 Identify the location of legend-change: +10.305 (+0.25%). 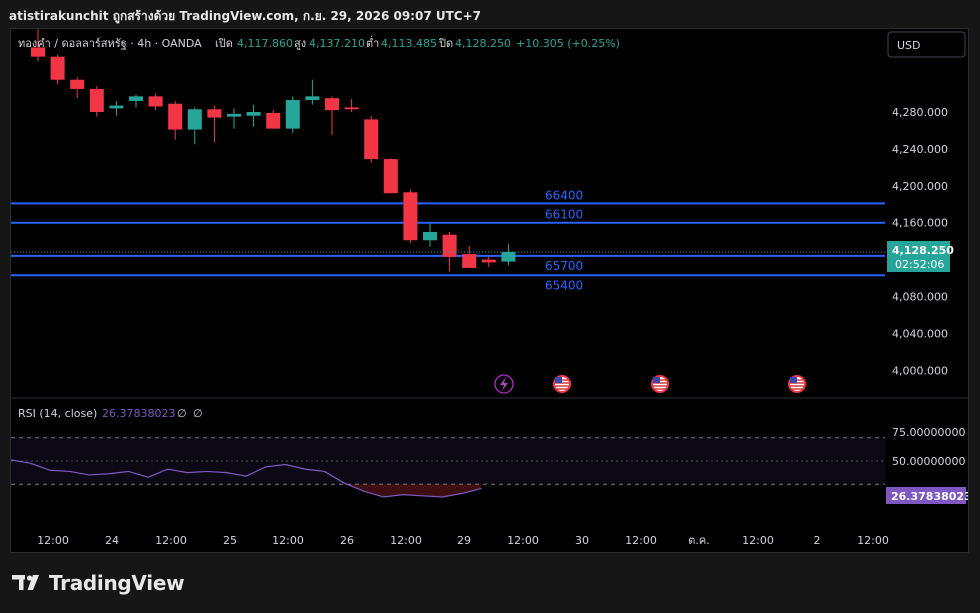
(568, 43).